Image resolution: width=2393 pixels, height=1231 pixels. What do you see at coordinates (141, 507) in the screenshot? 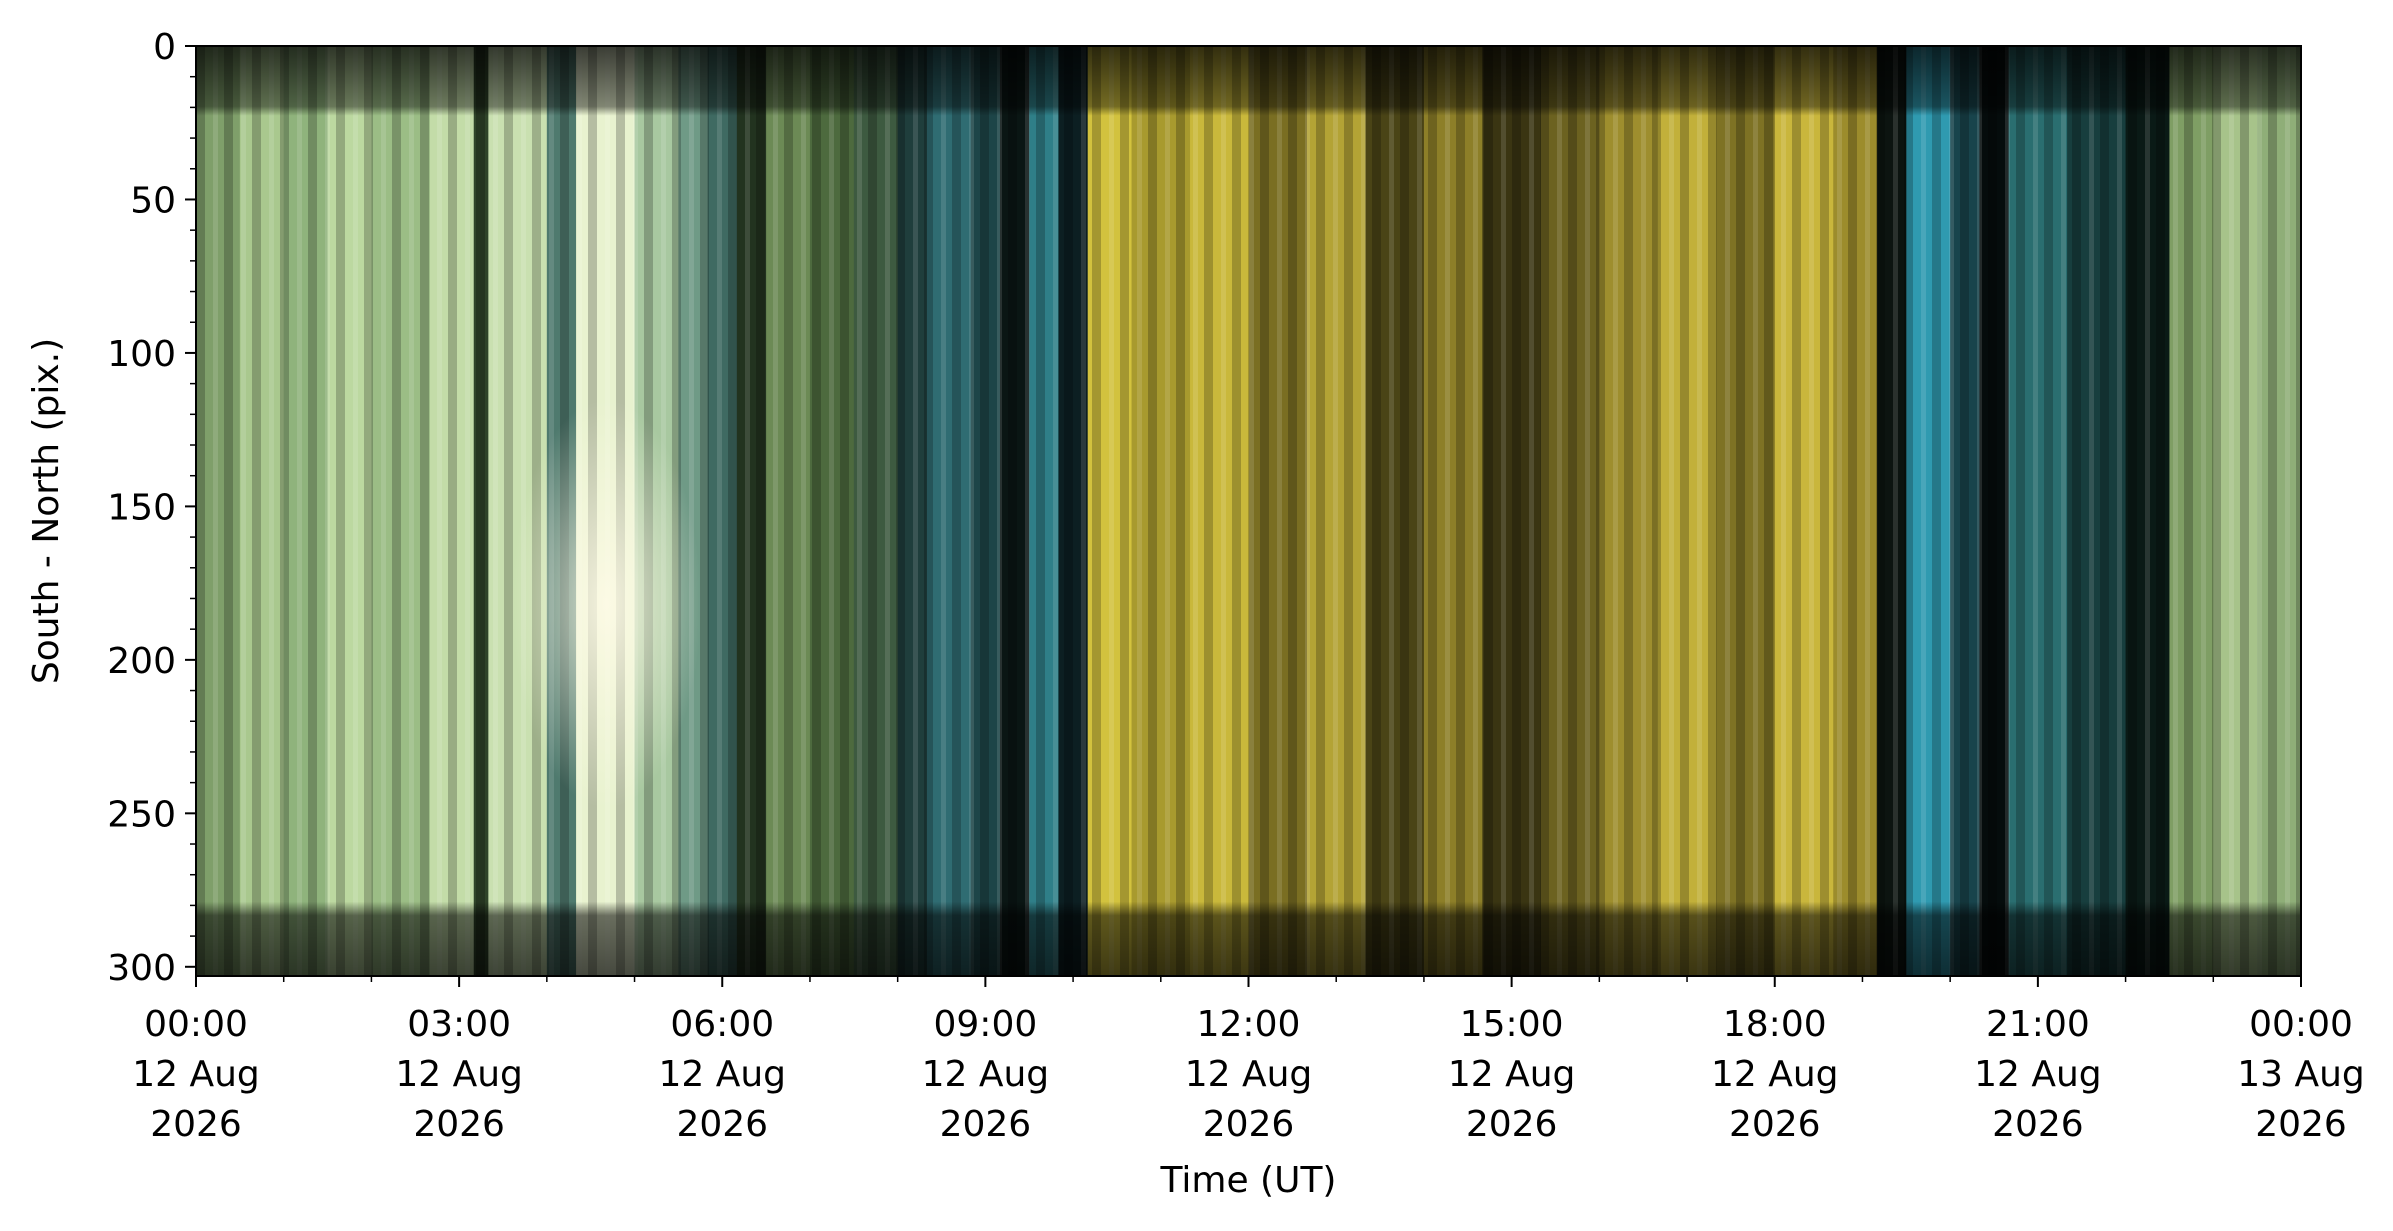
I see `y-tick-label: 150` at bounding box center [141, 507].